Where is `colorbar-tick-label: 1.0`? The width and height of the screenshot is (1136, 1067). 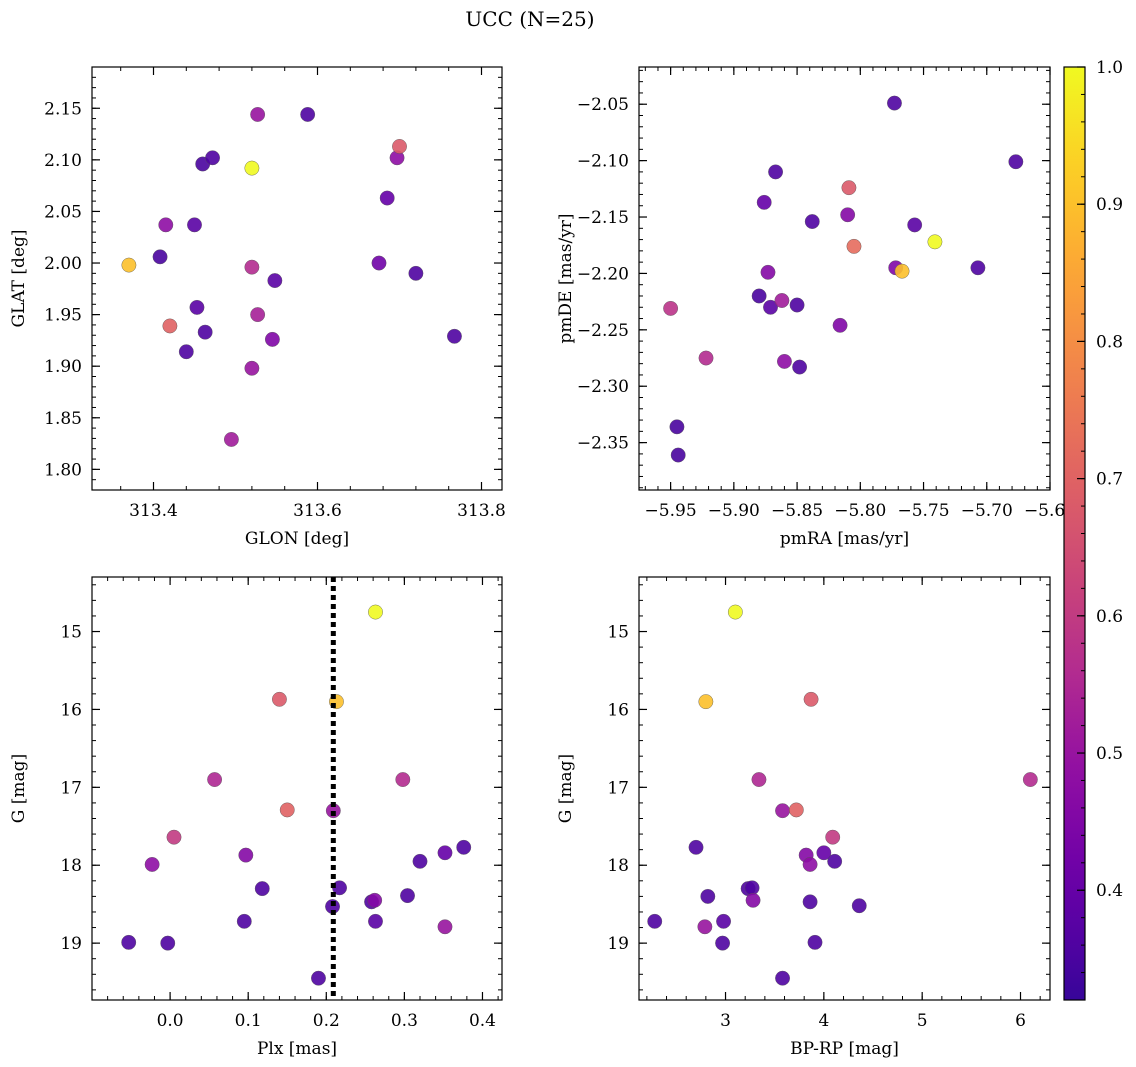
colorbar-tick-label: 1.0 is located at coordinates (1109, 68).